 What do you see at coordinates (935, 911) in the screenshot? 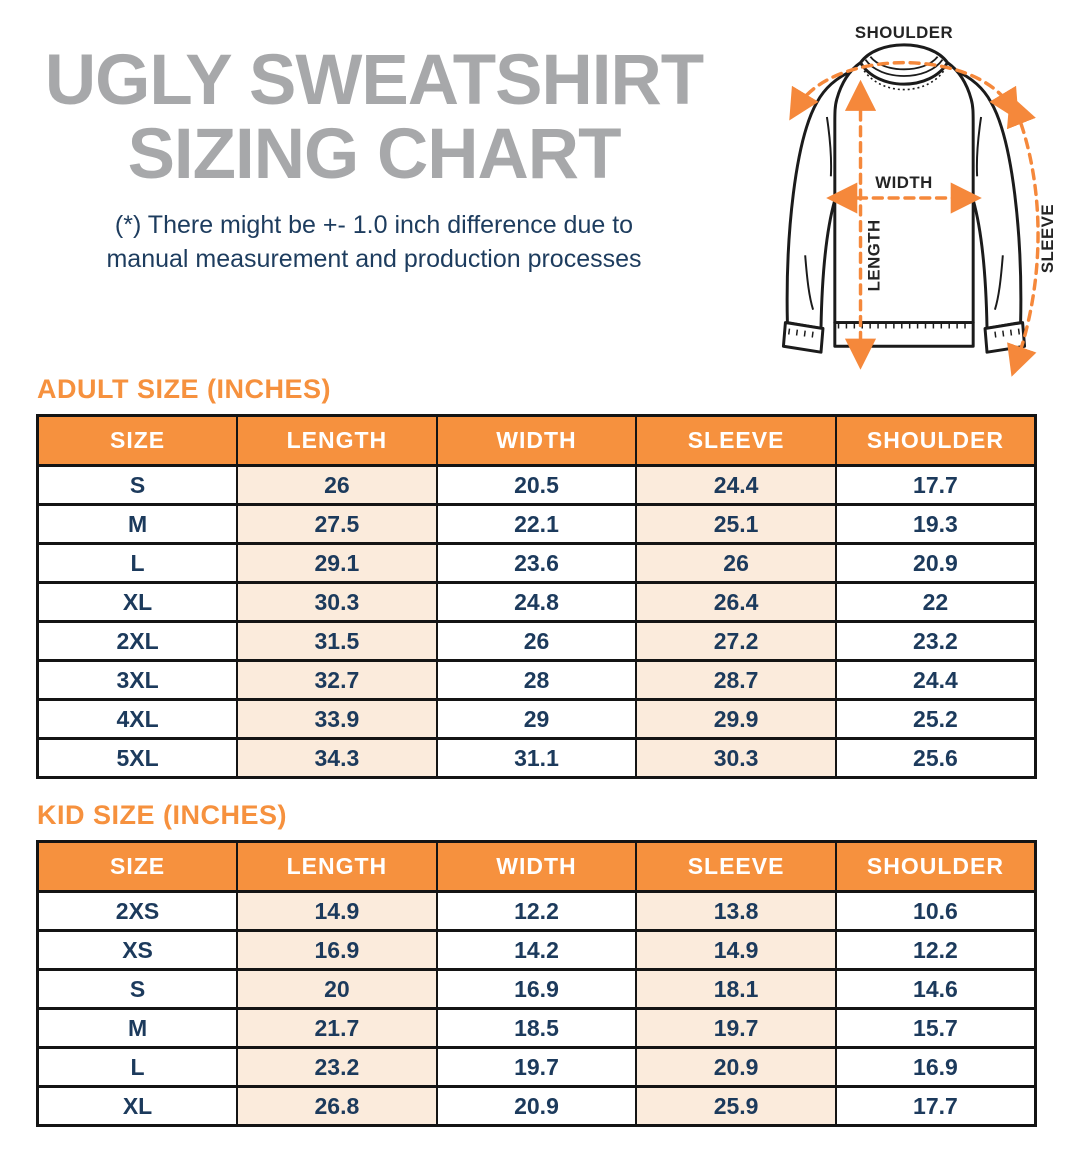
I see `measurement-cell: 10.6` at bounding box center [935, 911].